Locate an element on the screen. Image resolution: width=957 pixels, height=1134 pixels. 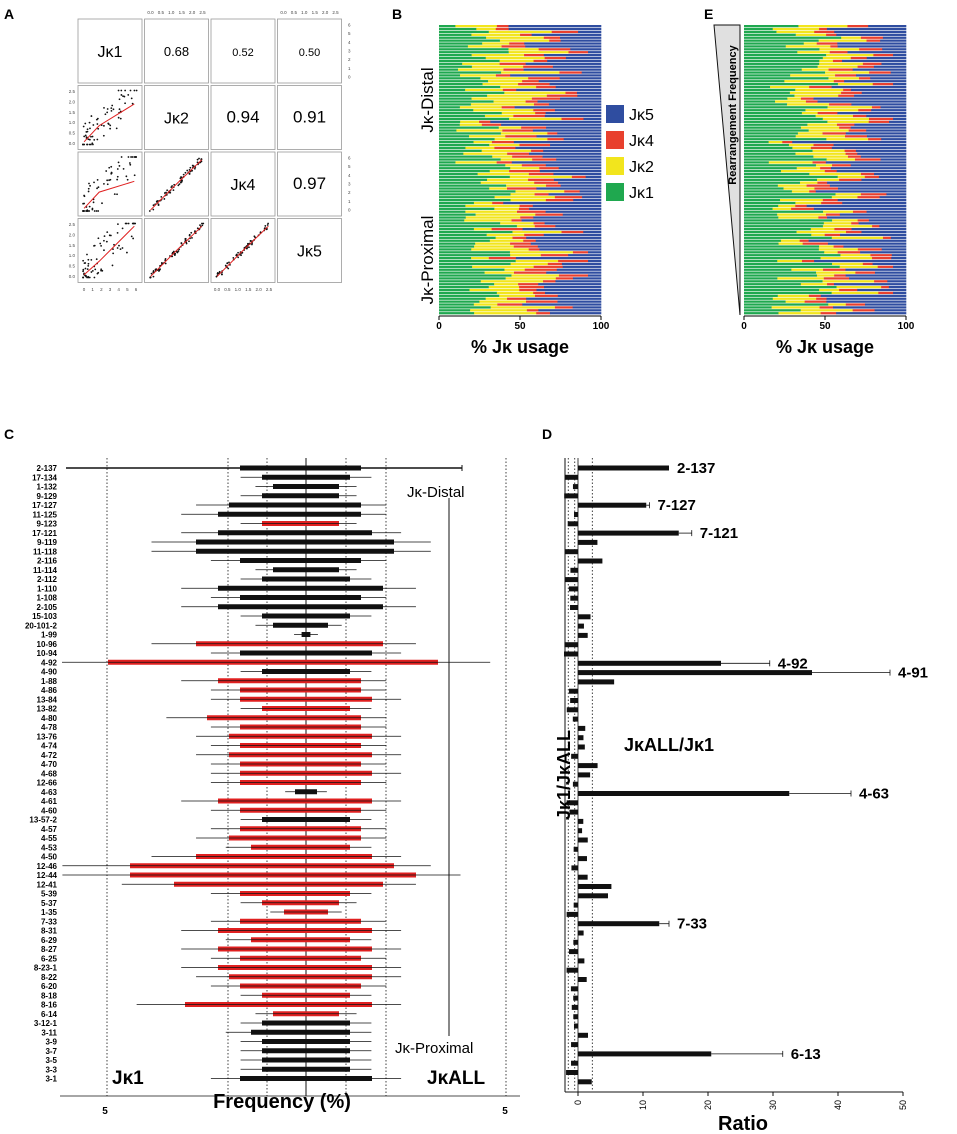
gene-label: 17-121 is located at coordinates (44, 533).